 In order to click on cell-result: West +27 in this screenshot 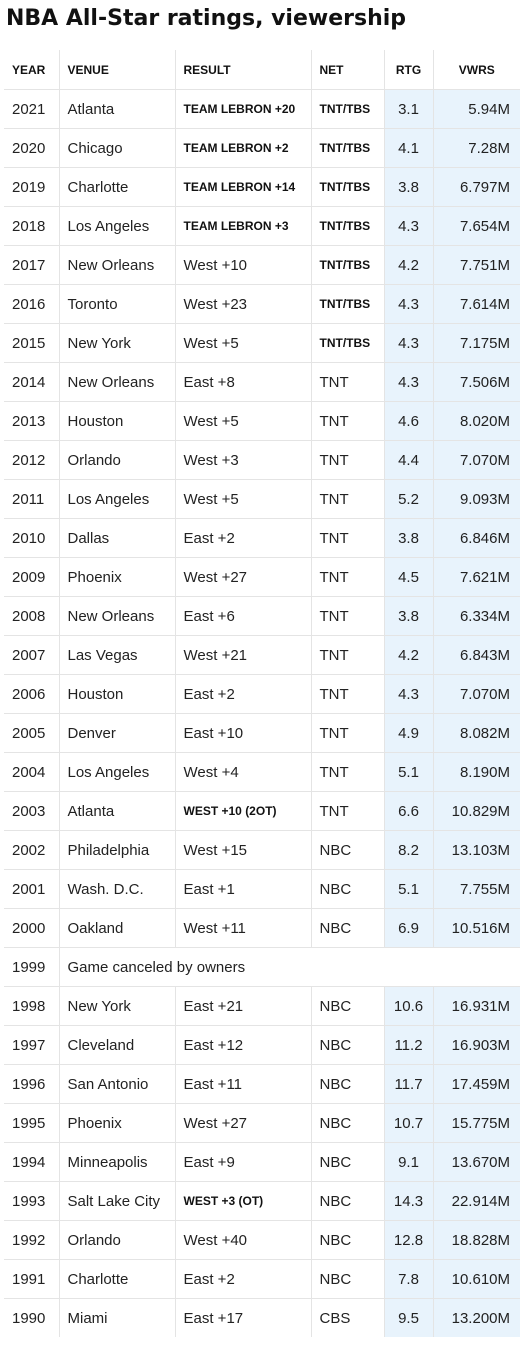, I will do `click(242, 577)`.